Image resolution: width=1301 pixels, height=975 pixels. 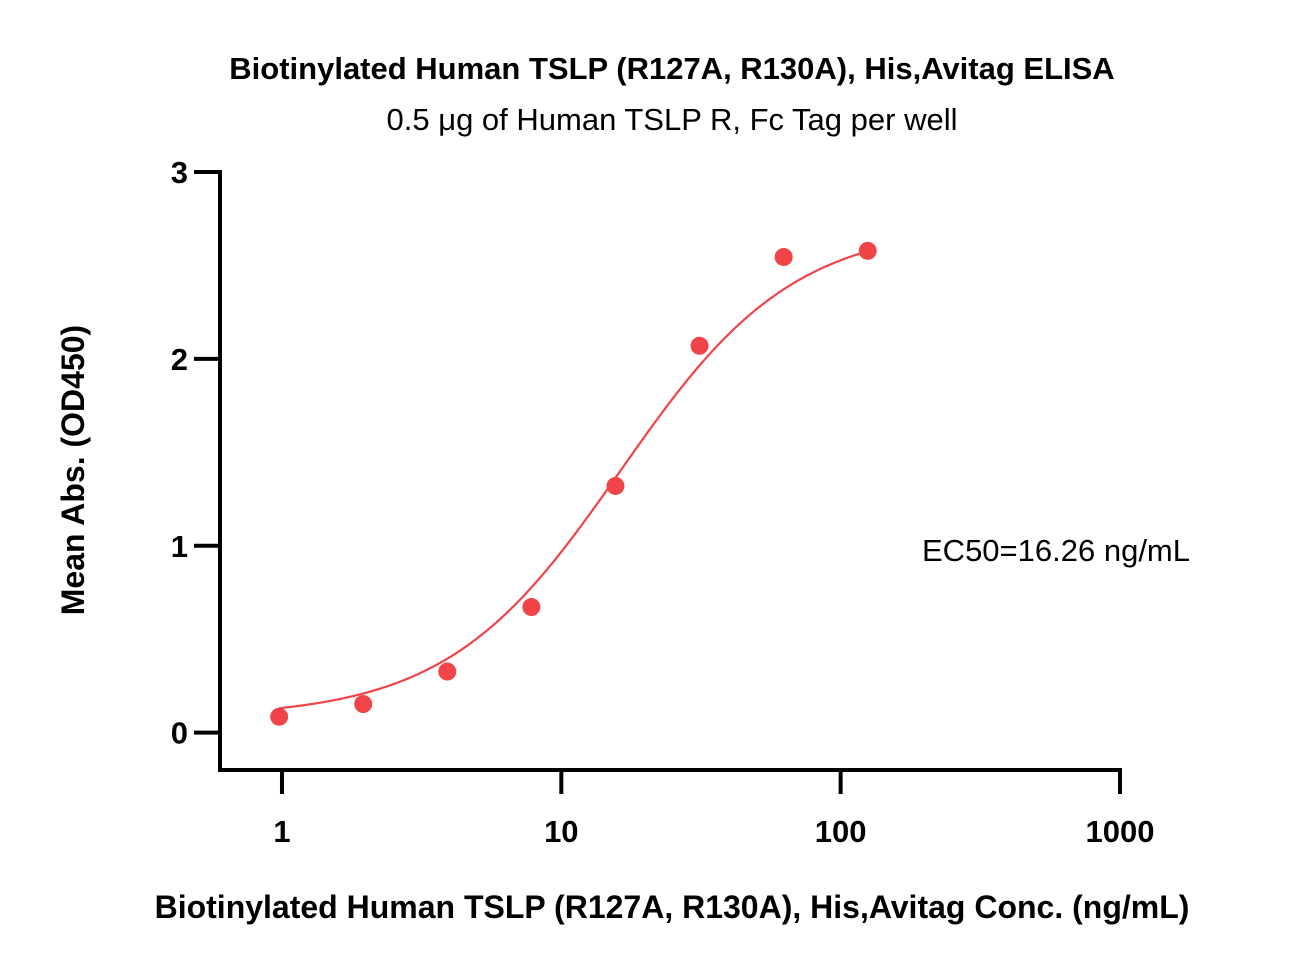 What do you see at coordinates (561, 831) in the screenshot?
I see `x-tick-label: 10` at bounding box center [561, 831].